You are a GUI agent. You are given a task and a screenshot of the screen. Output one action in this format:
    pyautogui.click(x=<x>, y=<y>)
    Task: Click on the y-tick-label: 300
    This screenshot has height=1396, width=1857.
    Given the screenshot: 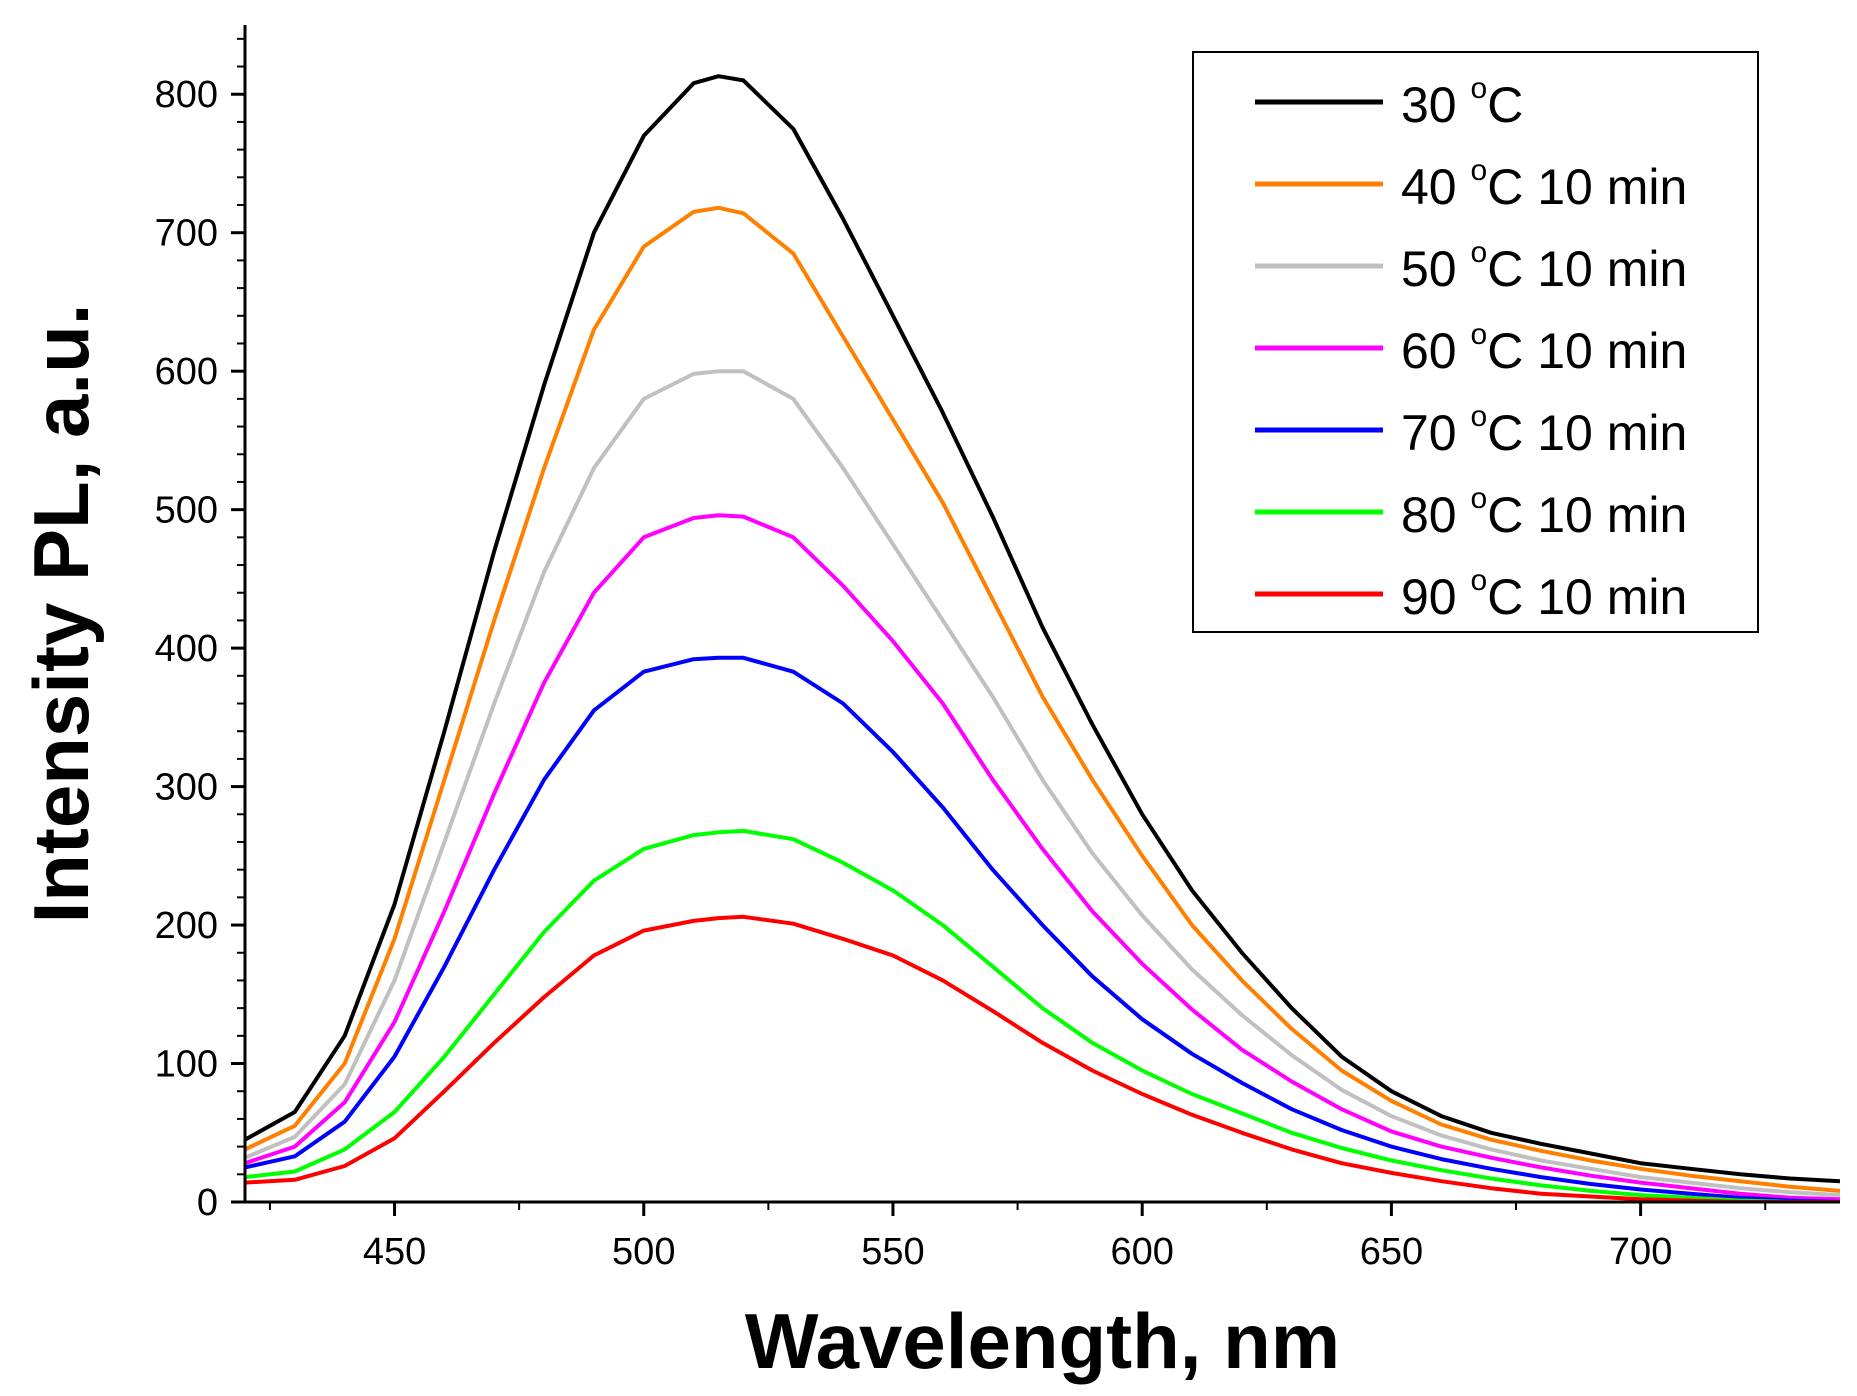 What is the action you would take?
    pyautogui.click(x=186, y=788)
    